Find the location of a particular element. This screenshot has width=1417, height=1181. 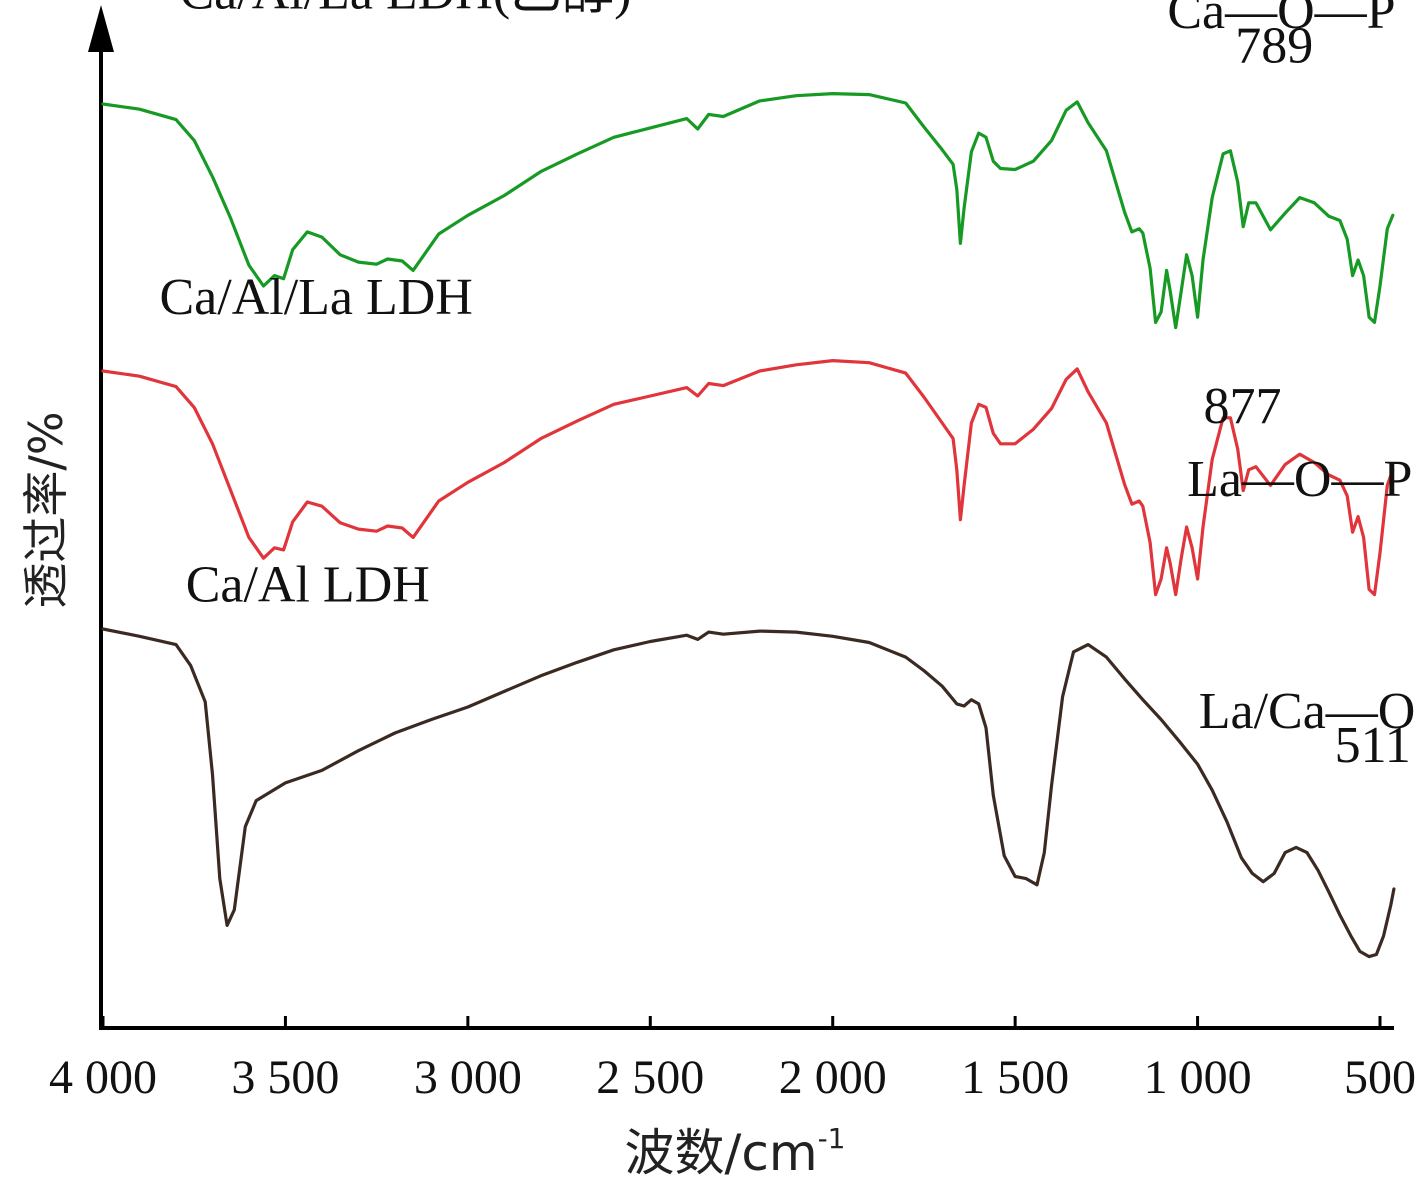

y-axis-arrow-icon is located at coordinates (101, 28).